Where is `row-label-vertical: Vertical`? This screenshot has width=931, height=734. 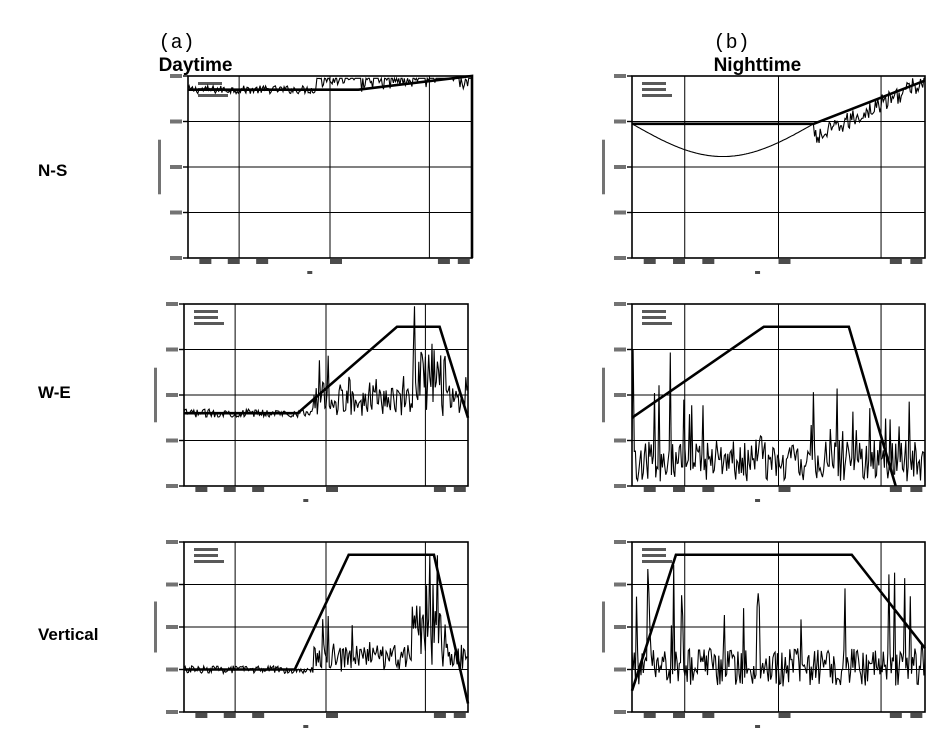
row-label-vertical: Vertical is located at coordinates (68, 634).